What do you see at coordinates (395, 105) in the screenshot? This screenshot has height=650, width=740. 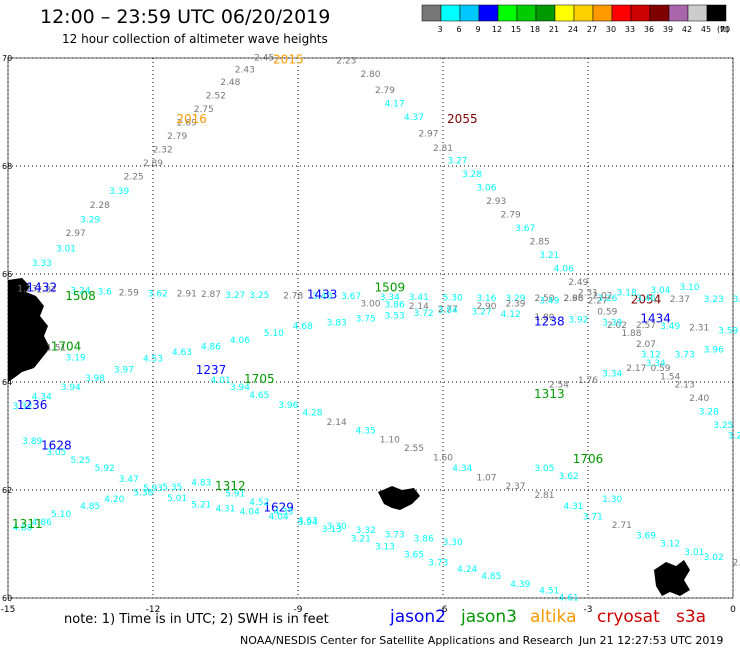 I see `wave-height-value: 4.17` at bounding box center [395, 105].